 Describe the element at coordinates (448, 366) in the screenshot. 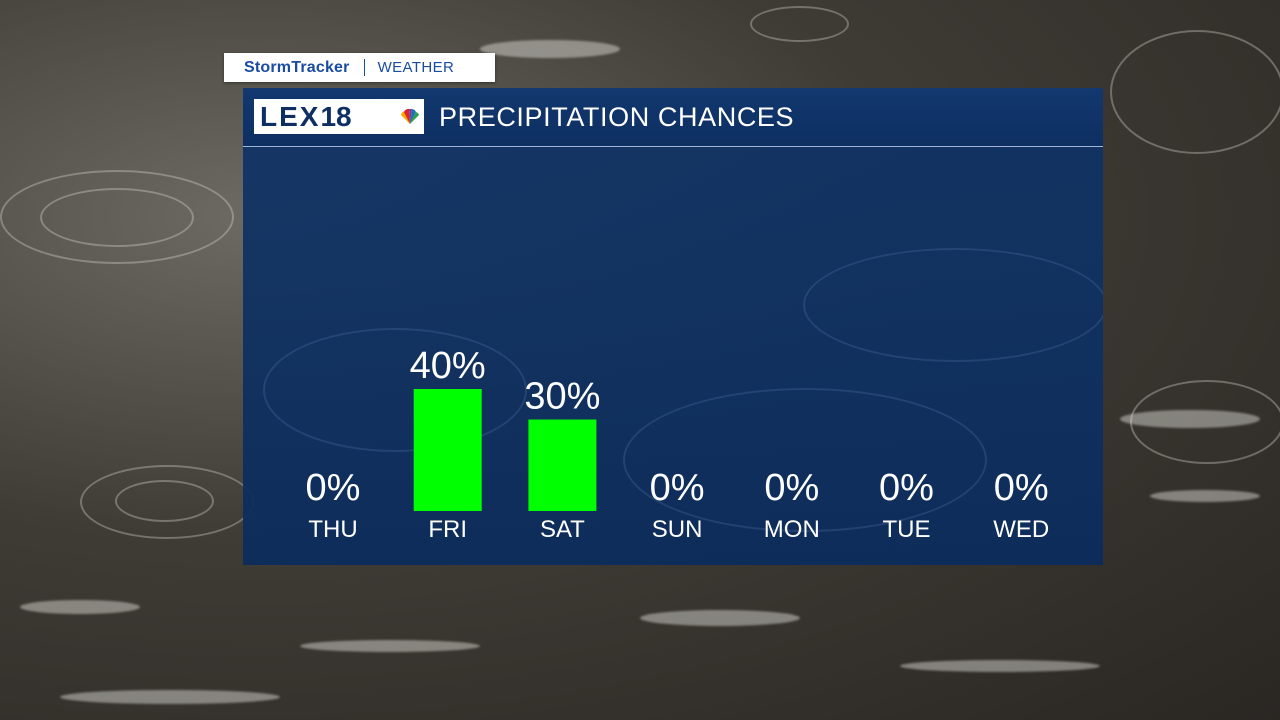

I see `value-label-fri: 40%` at that location.